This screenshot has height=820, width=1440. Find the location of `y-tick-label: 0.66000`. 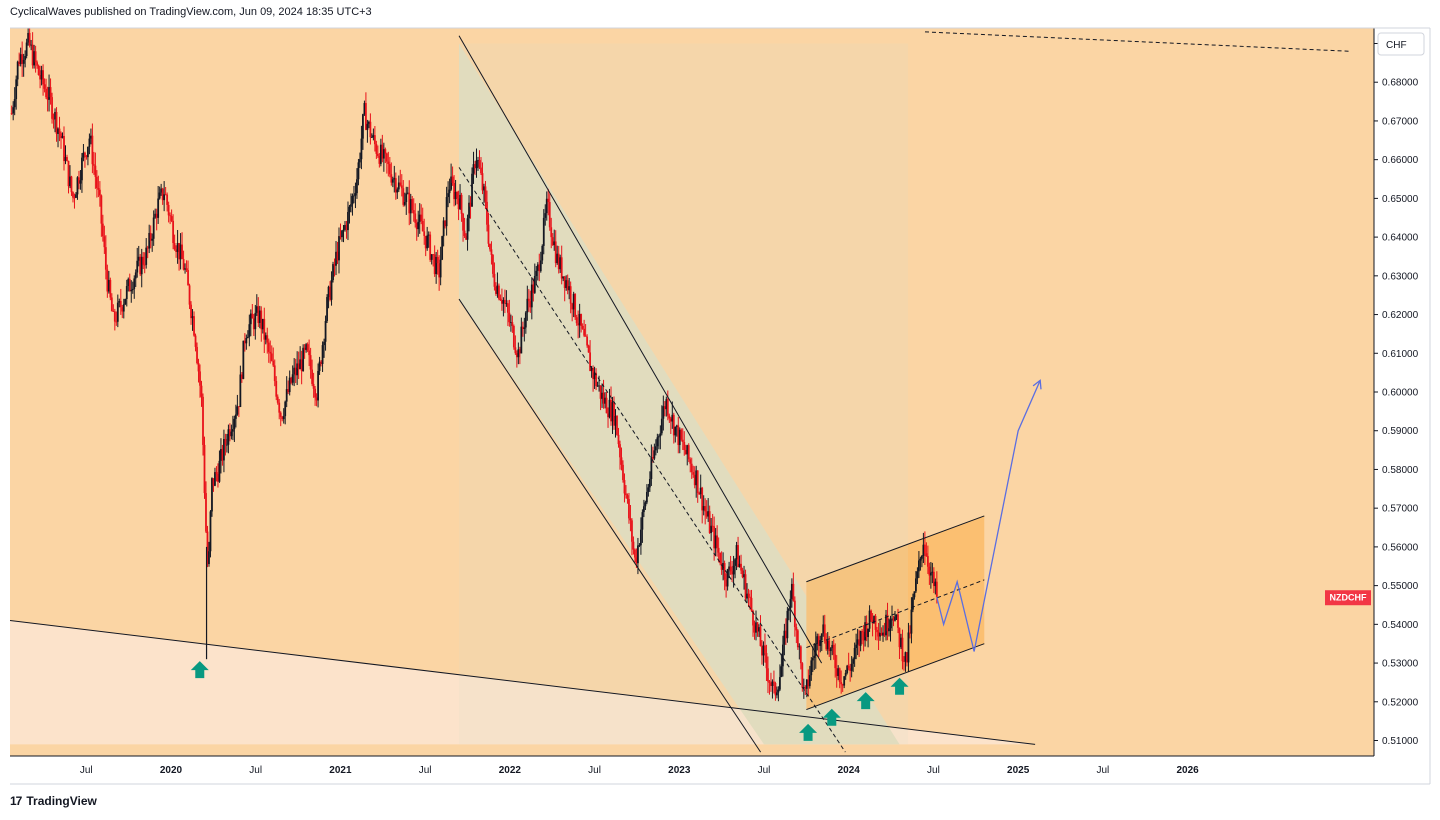

y-tick-label: 0.66000 is located at coordinates (1400, 160).